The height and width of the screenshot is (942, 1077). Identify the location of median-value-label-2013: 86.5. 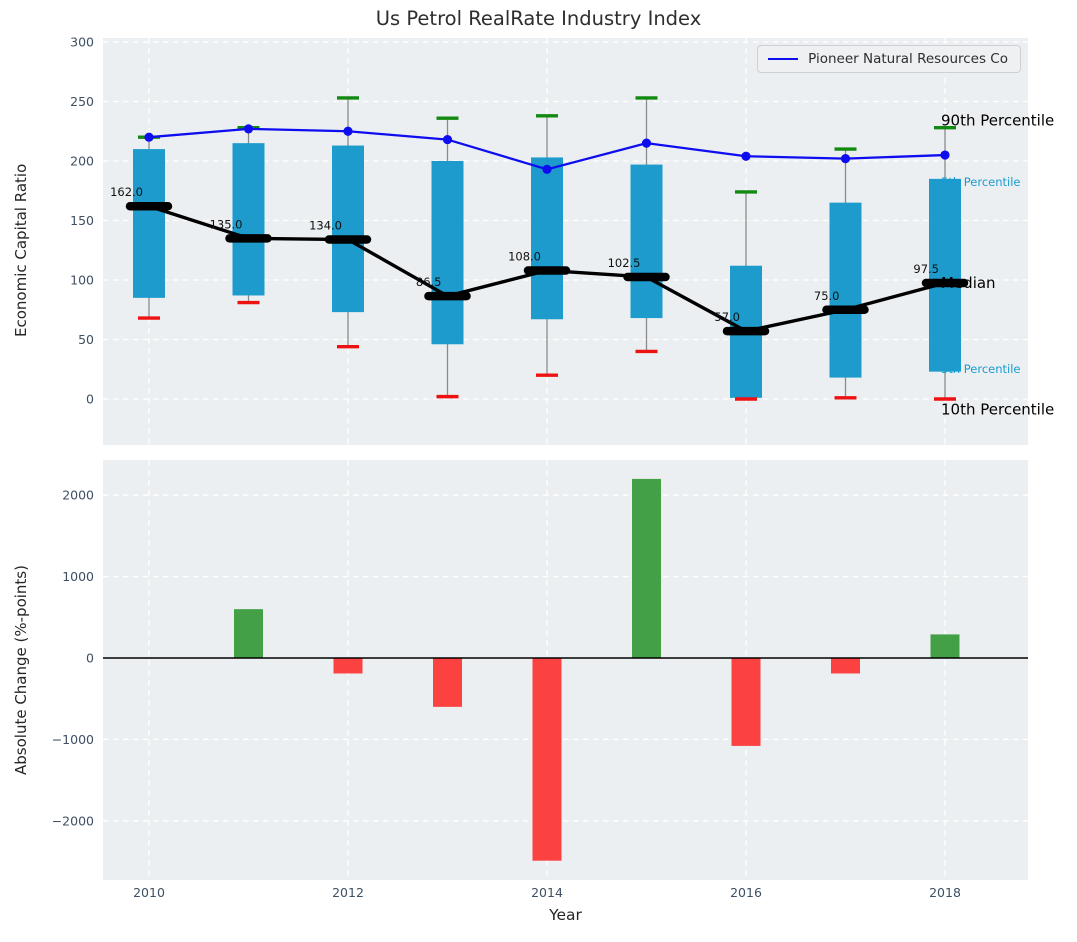
(429, 282).